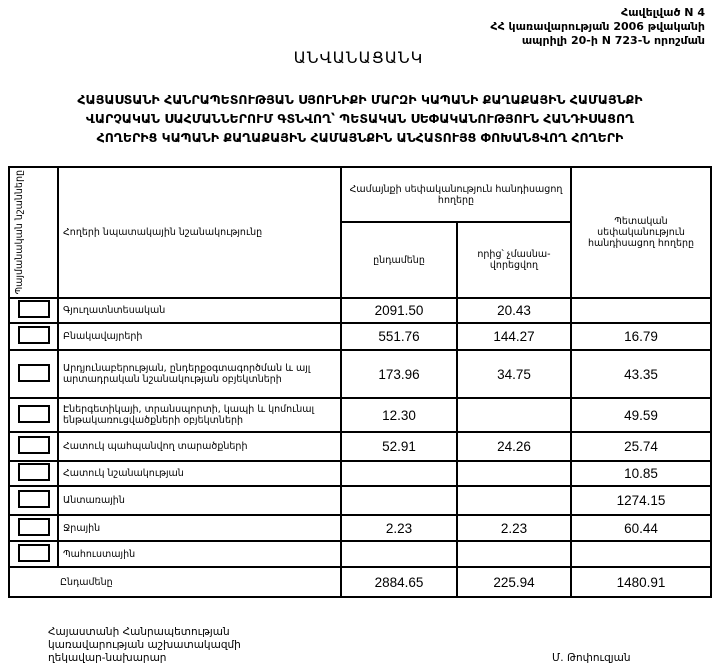 This screenshot has height=670, width=717. What do you see at coordinates (613, 40) in the screenshot?
I see `reference-line: ապրիլի 20-ի N 723-Ն որոշման` at bounding box center [613, 40].